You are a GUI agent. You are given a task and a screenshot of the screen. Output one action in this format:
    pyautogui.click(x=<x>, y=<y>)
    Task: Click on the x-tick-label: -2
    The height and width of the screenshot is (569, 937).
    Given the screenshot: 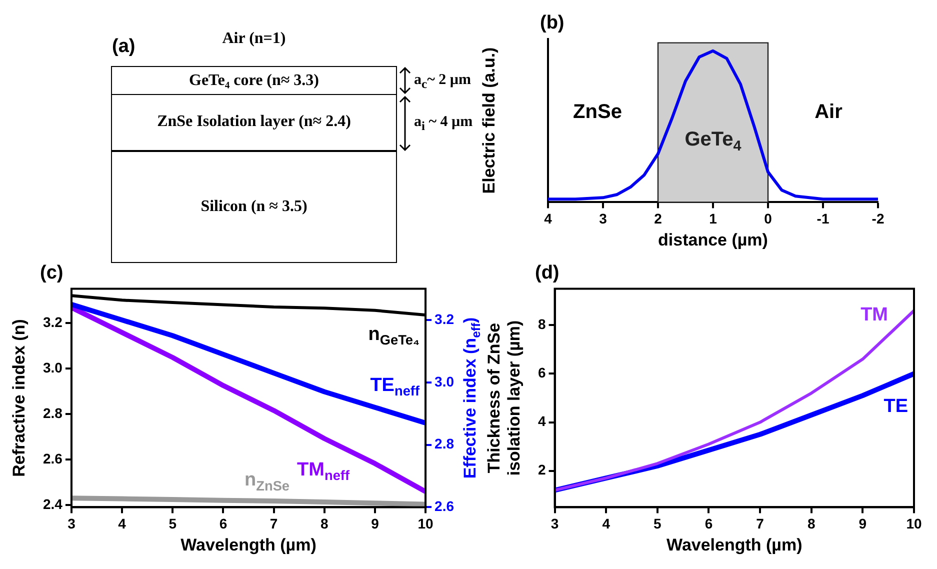 What is the action you would take?
    pyautogui.click(x=878, y=218)
    